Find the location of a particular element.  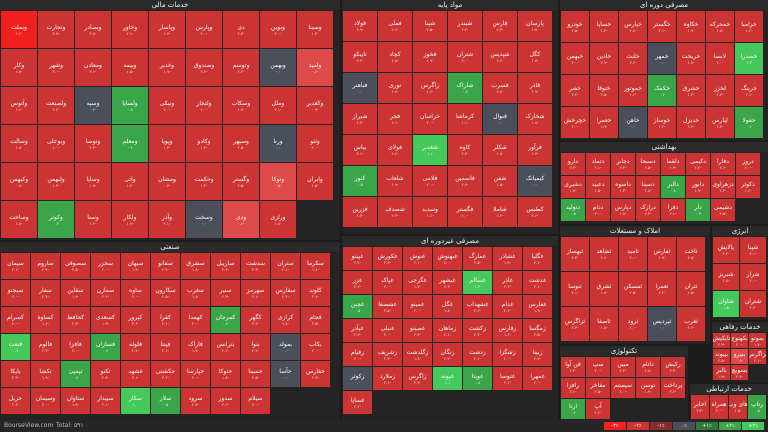

stock-tile: وسالت ۱.۸- is located at coordinates (19, 143).